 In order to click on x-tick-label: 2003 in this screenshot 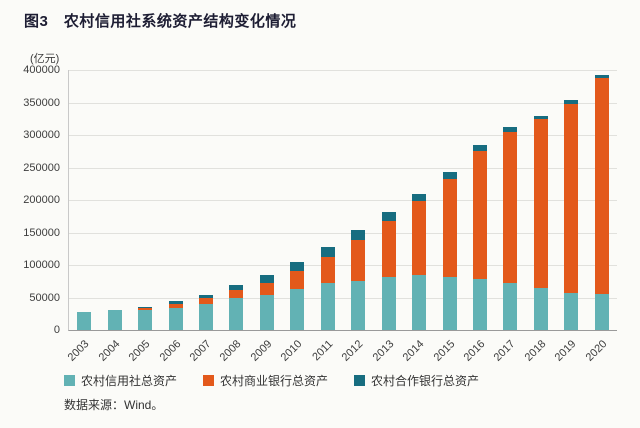, I will do `click(78, 351)`.